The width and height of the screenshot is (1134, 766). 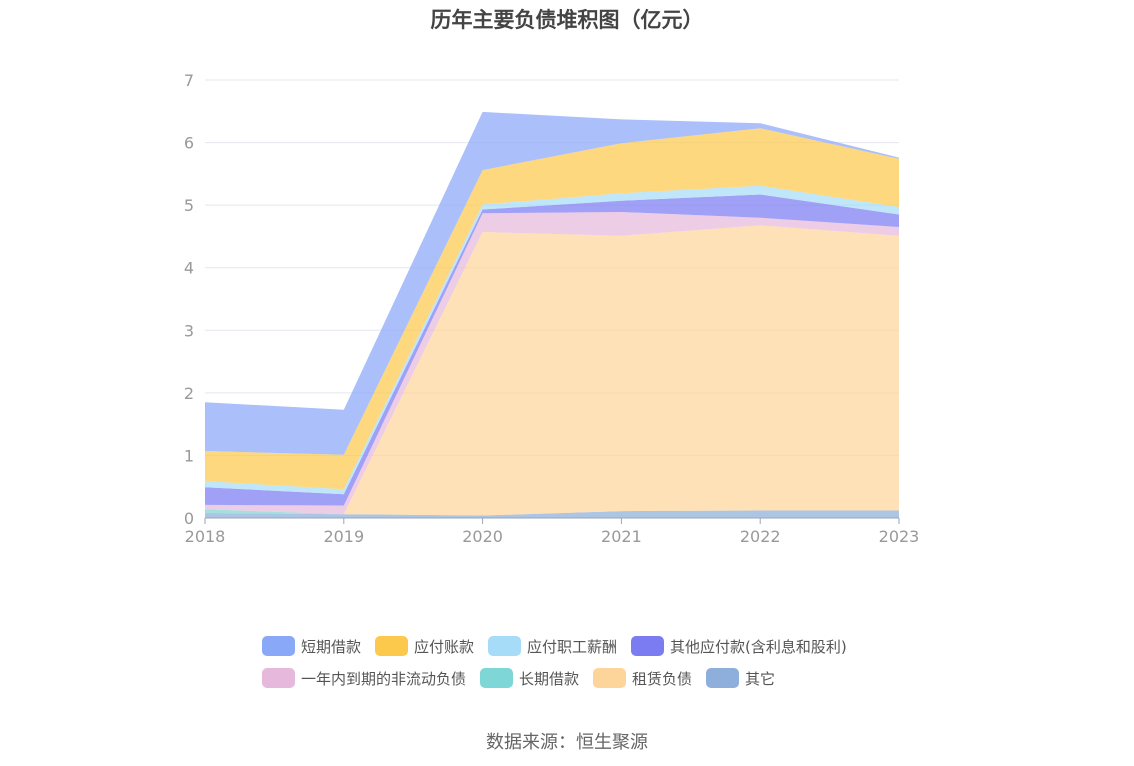 What do you see at coordinates (205, 536) in the screenshot?
I see `x-tick-label: 2018` at bounding box center [205, 536].